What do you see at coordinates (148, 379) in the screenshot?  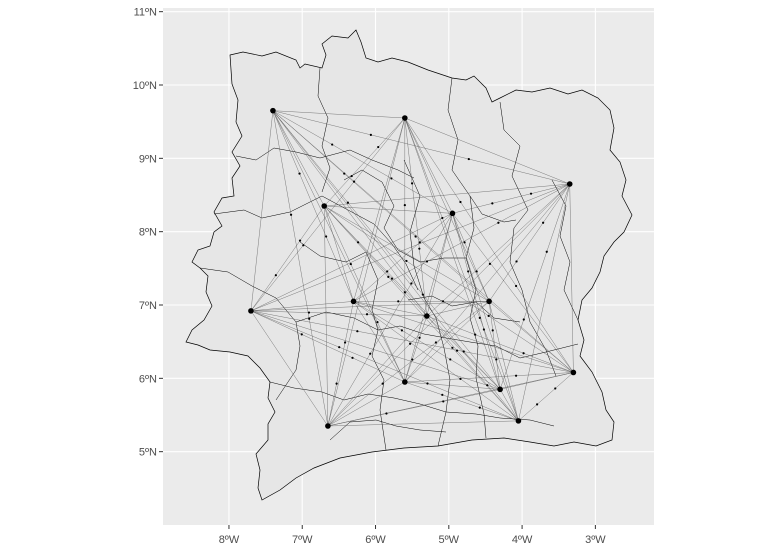 I see `y-tick-label: 6ºN` at bounding box center [148, 379].